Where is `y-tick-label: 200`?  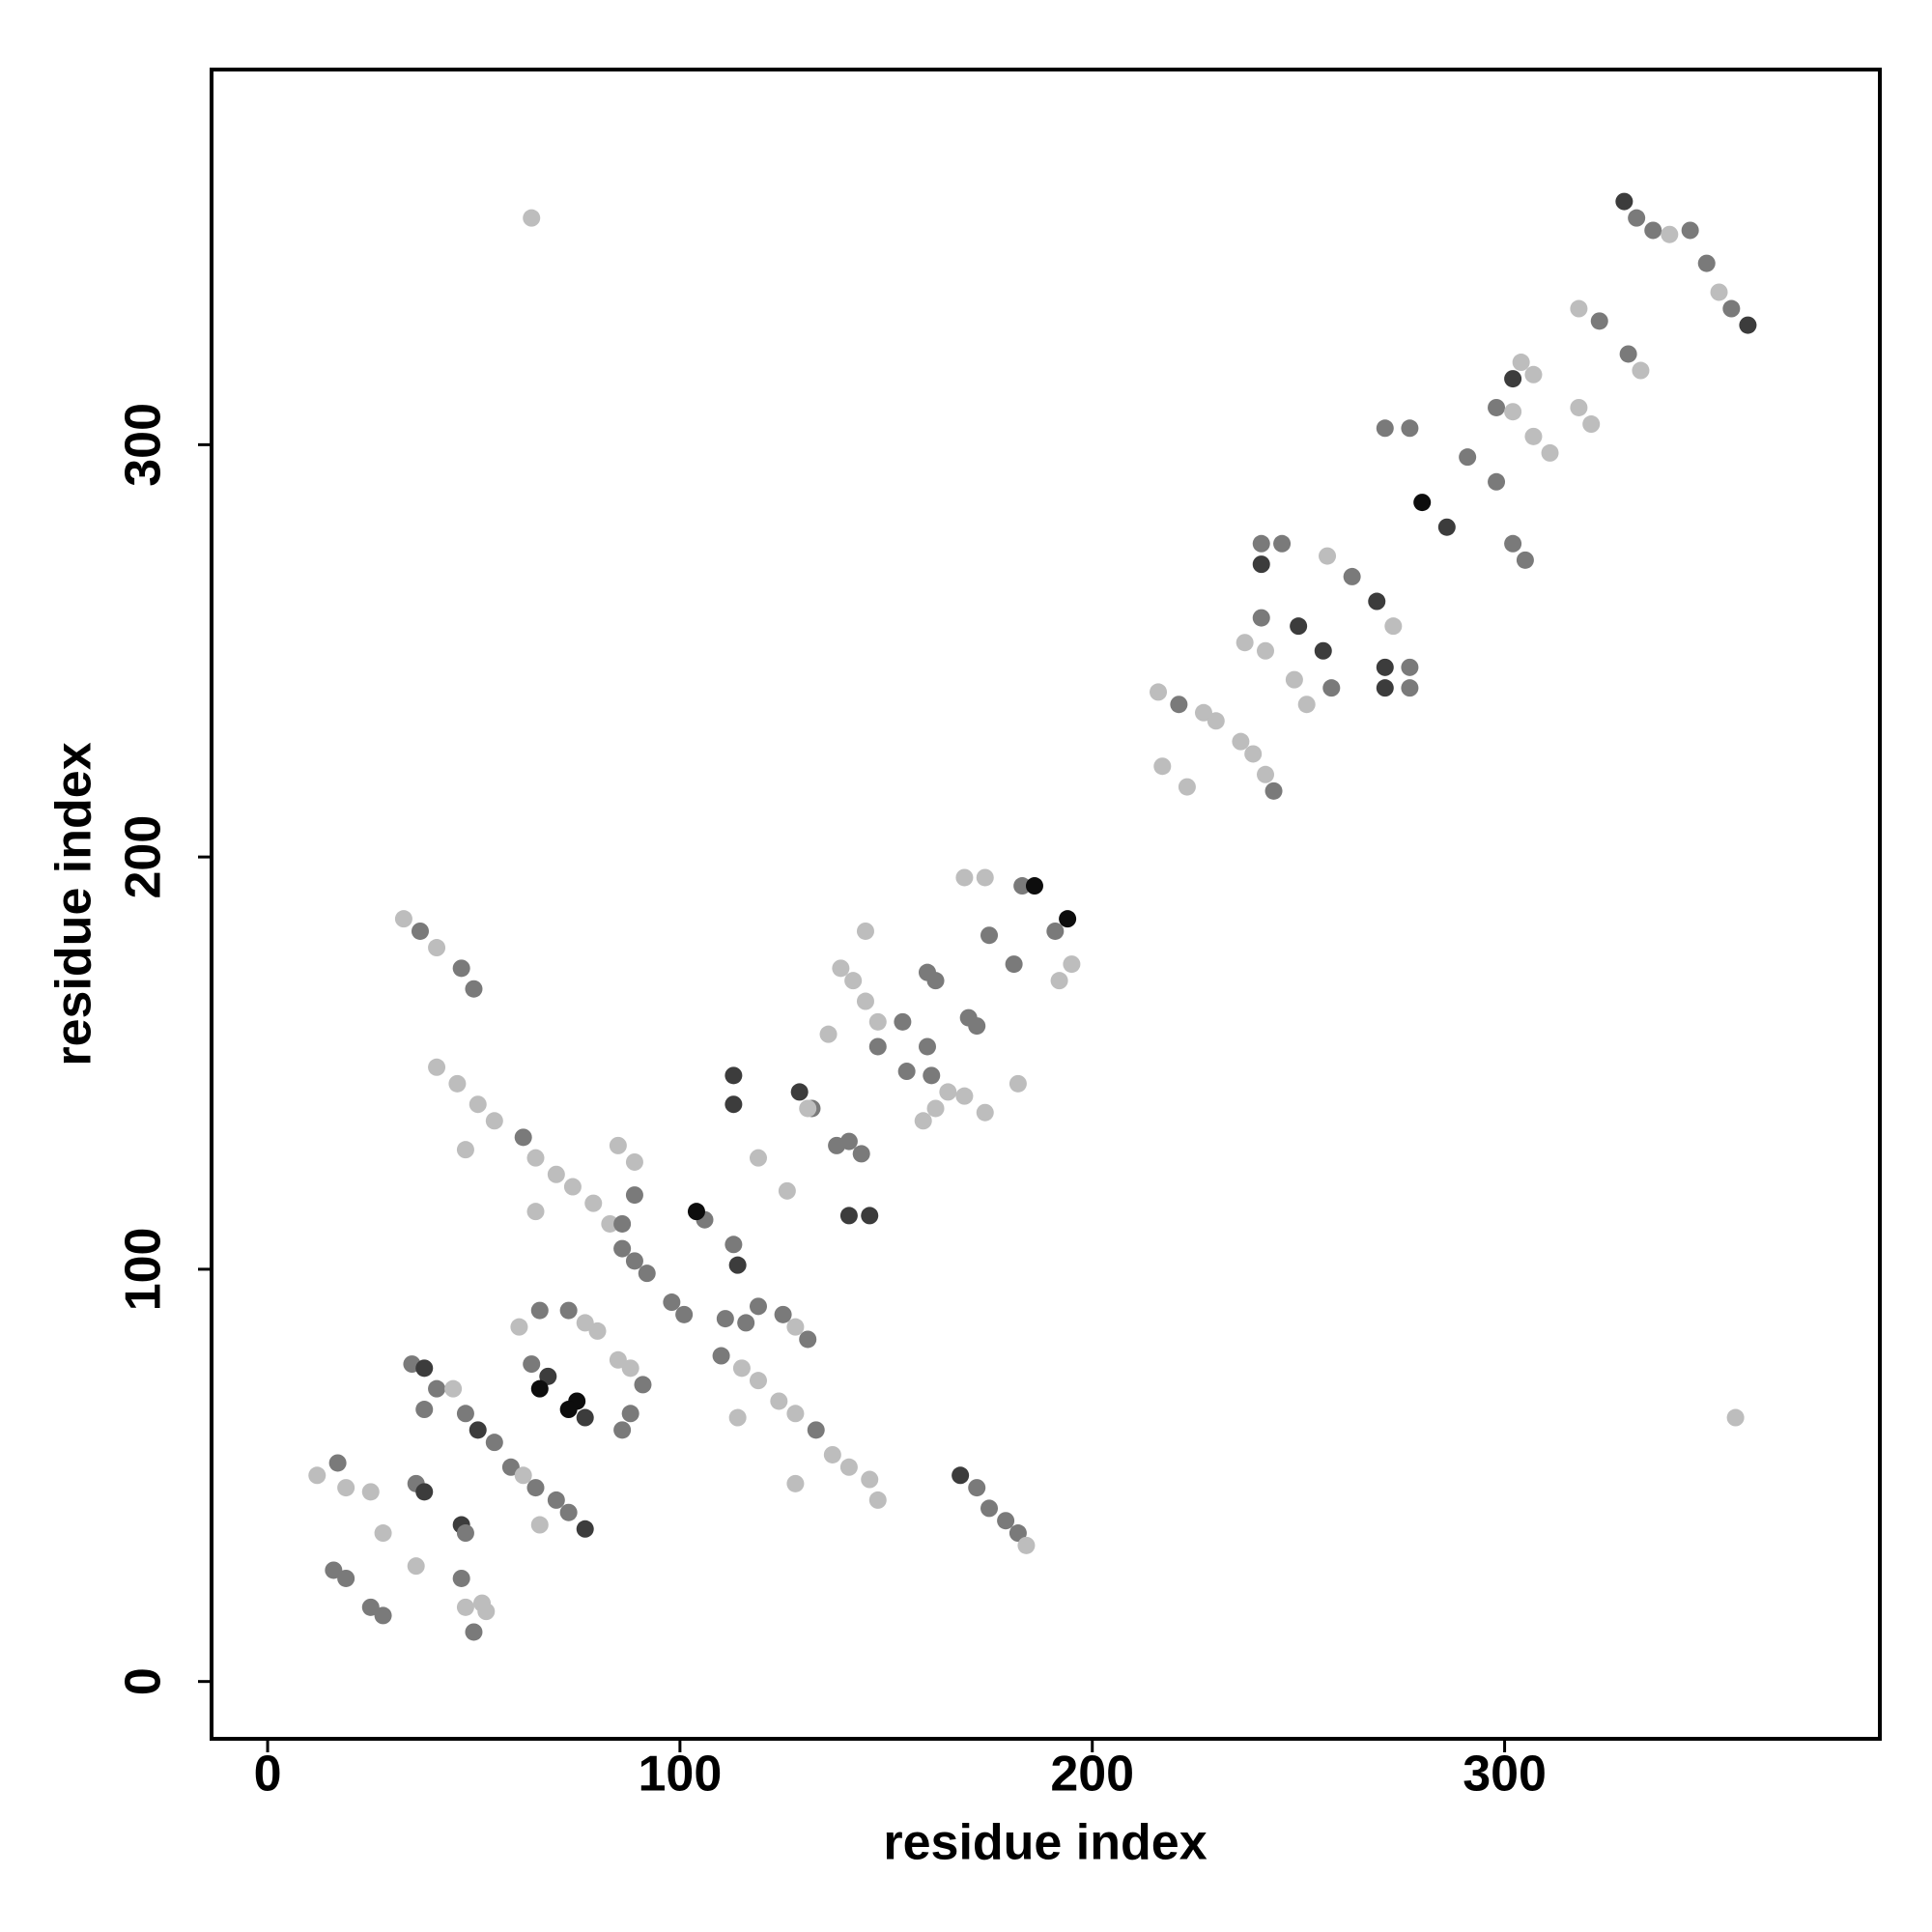
y-tick-label: 200 is located at coordinates (144, 857).